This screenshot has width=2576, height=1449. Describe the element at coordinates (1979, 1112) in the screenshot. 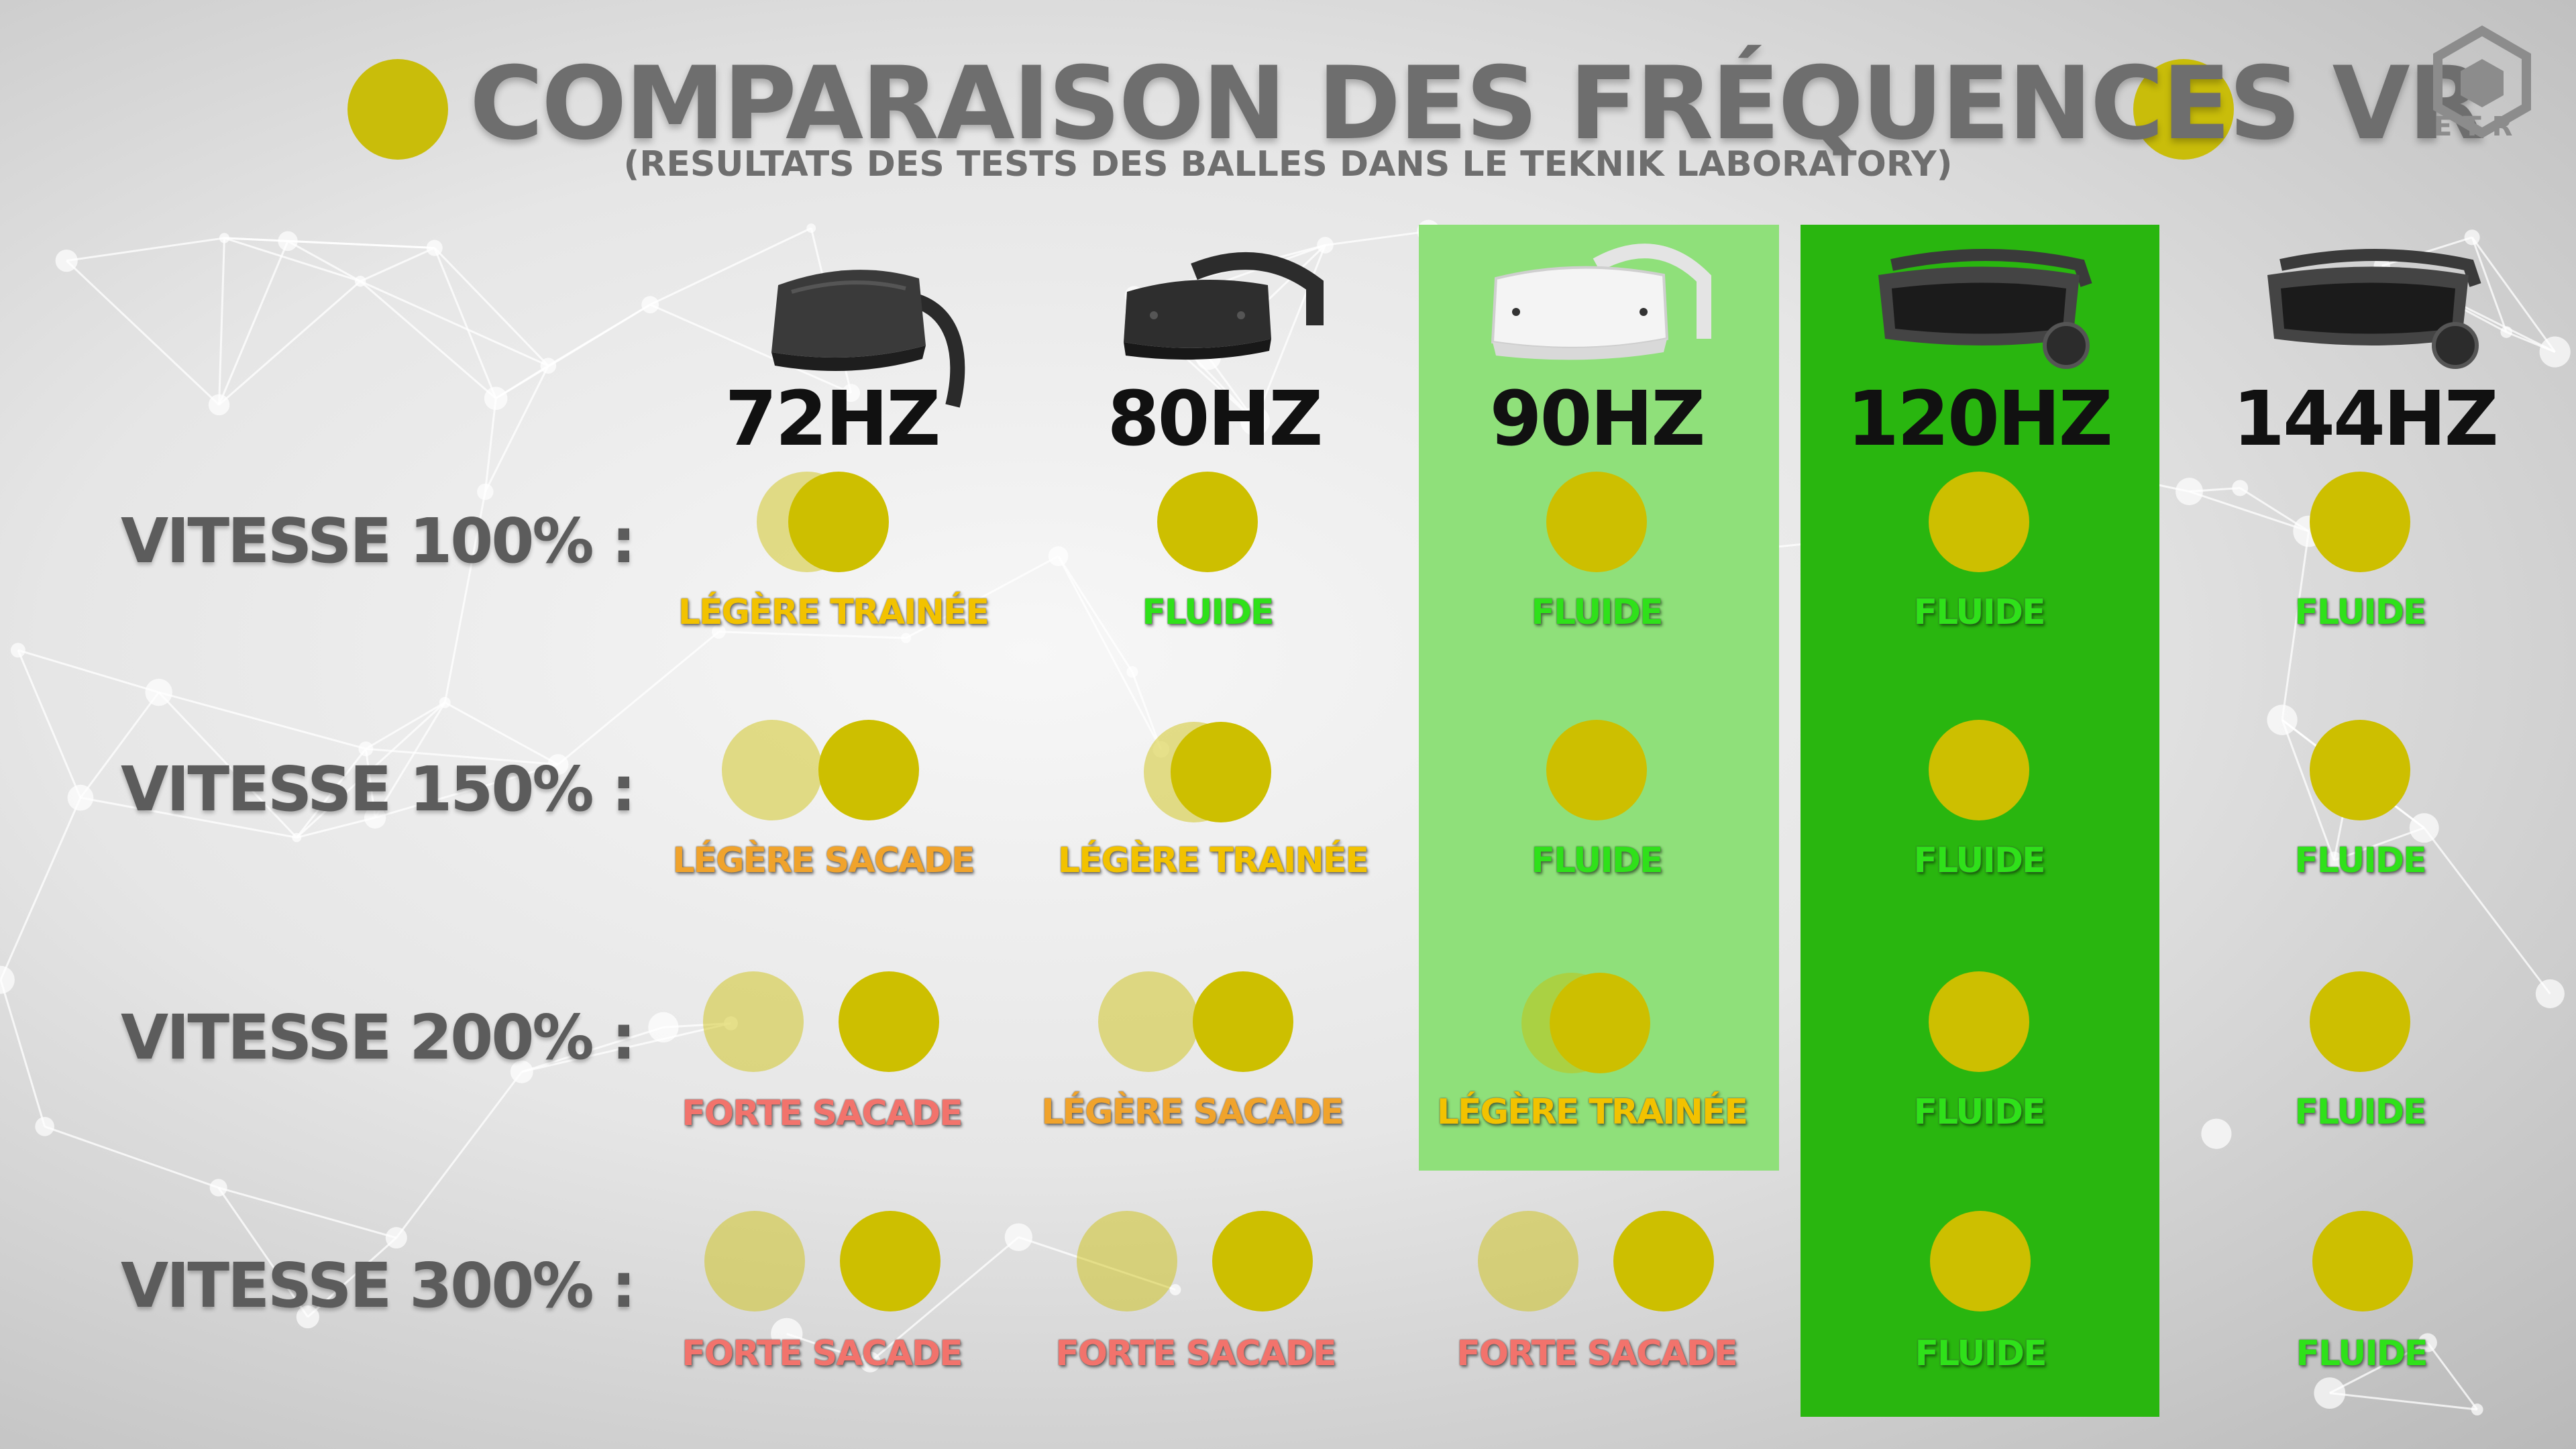

I see `result-200-120hz: FLUIDE` at that location.